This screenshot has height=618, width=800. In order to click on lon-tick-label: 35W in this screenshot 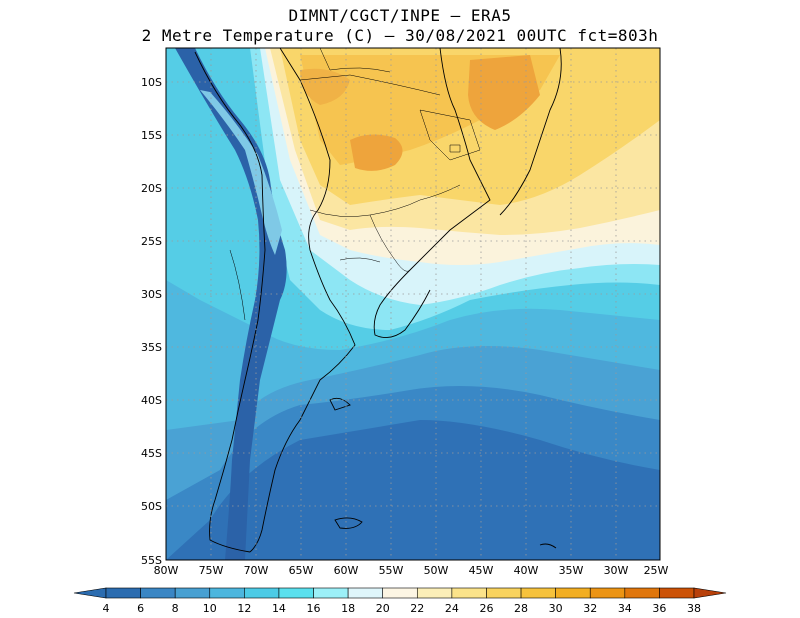, I will do `click(571, 570)`.